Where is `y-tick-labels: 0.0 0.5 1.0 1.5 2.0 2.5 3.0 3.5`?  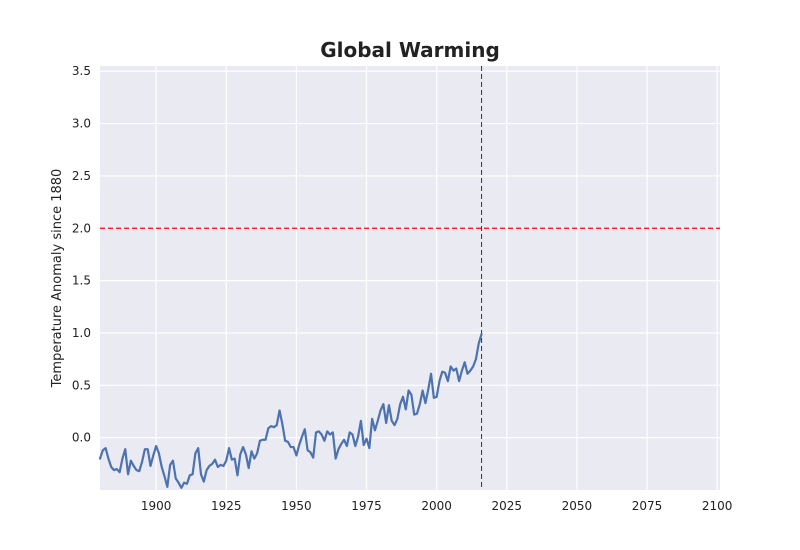 y-tick-labels: 0.0 0.5 1.0 1.5 2.0 2.5 3.0 3.5 is located at coordinates (81, 254).